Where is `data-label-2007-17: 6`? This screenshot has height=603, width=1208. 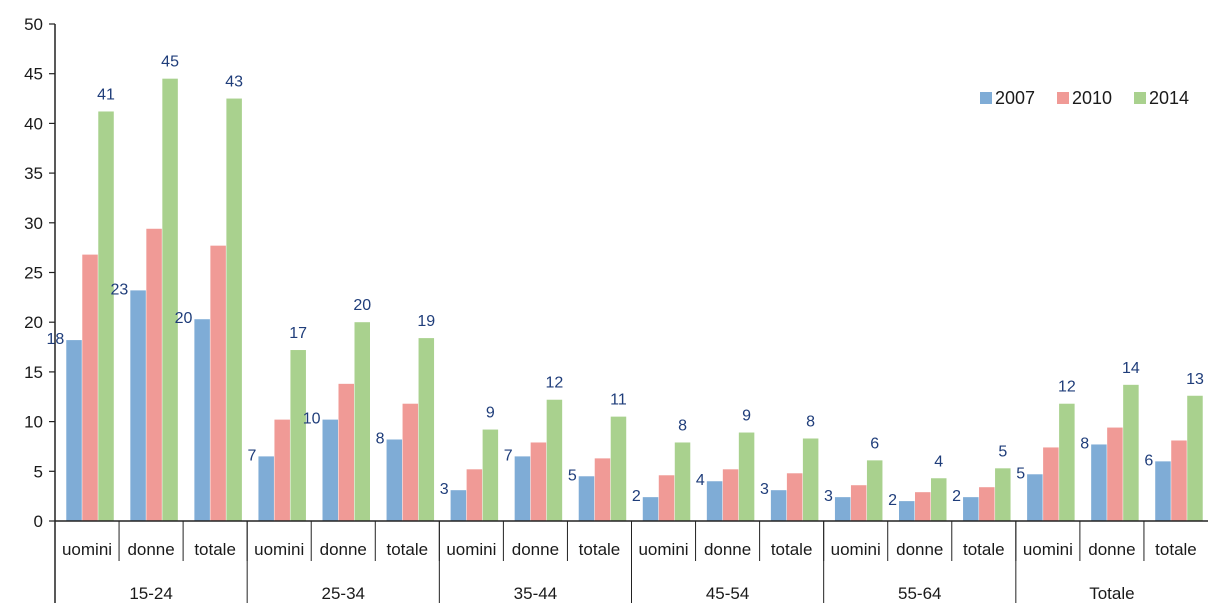 data-label-2007-17: 6 is located at coordinates (1148, 460).